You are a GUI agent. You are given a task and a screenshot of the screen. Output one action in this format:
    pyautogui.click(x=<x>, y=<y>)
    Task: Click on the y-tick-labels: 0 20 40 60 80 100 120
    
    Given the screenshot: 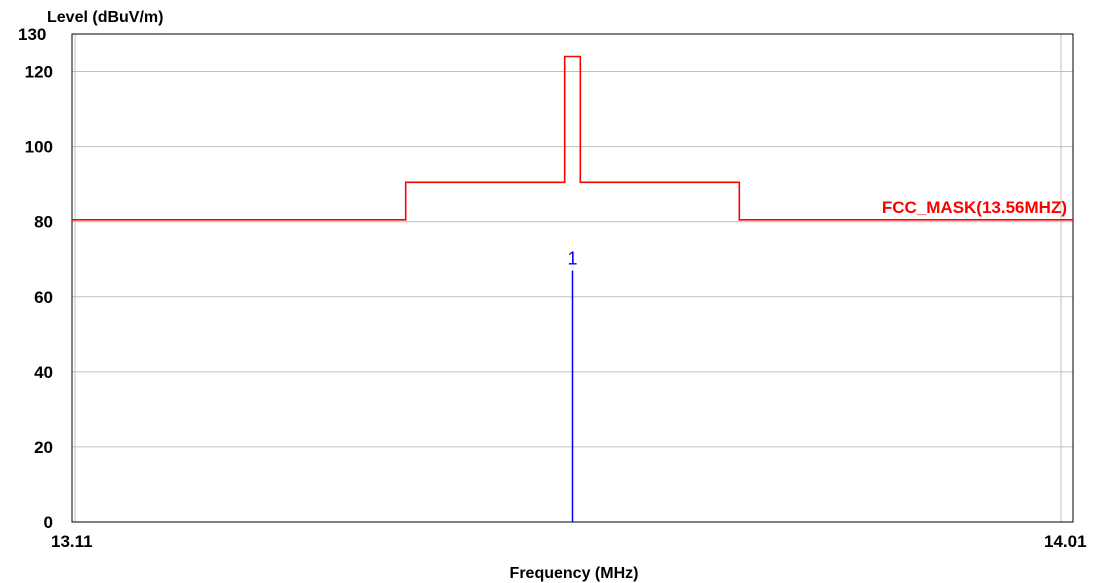 What is the action you would take?
    pyautogui.click(x=39, y=297)
    